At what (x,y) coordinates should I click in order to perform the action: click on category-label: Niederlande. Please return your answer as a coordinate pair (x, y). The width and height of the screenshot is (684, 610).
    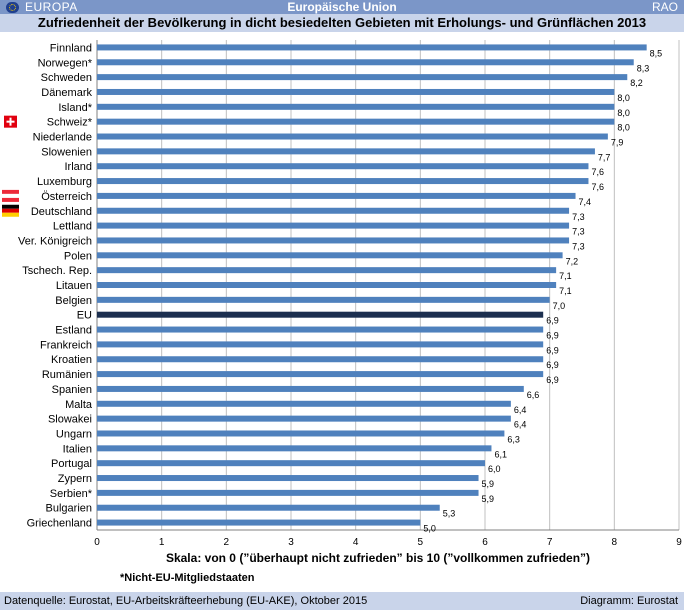
    Looking at the image, I should click on (62, 138).